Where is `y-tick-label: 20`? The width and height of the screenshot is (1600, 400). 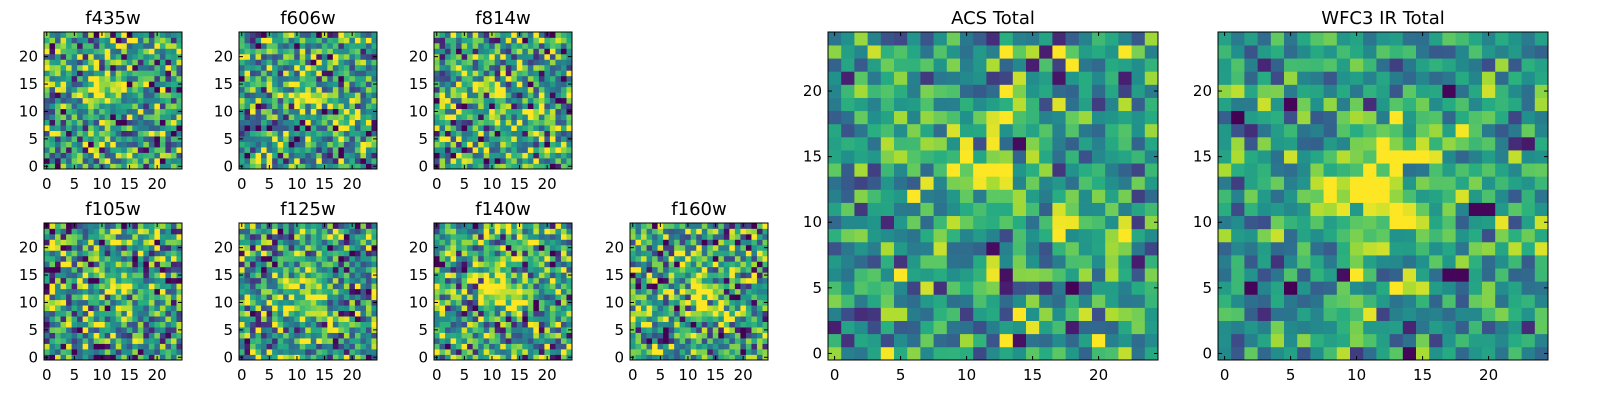
y-tick-label: 20 is located at coordinates (418, 57).